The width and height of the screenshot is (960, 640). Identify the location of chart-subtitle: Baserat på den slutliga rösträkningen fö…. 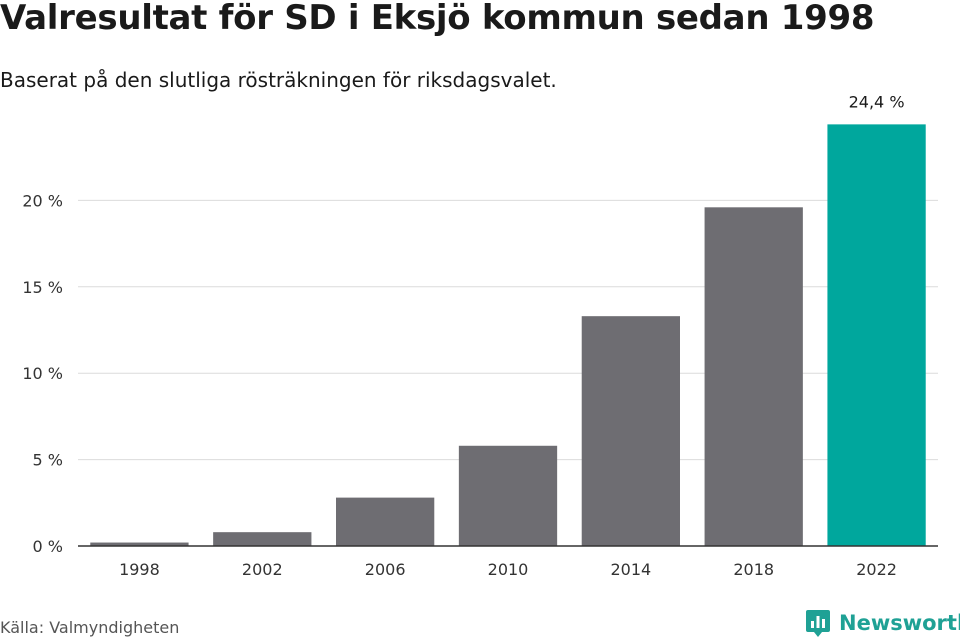
(278, 80).